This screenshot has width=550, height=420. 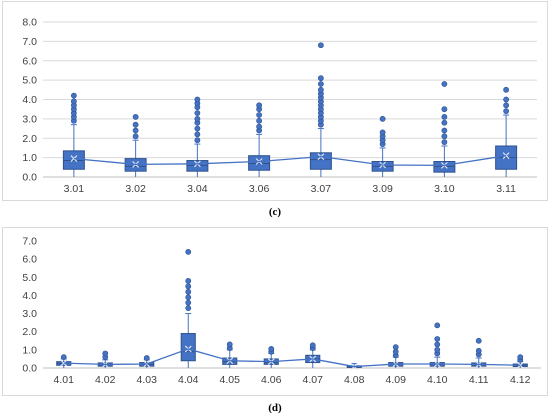 What do you see at coordinates (321, 189) in the screenshot?
I see `x-tick-label: 3.07` at bounding box center [321, 189].